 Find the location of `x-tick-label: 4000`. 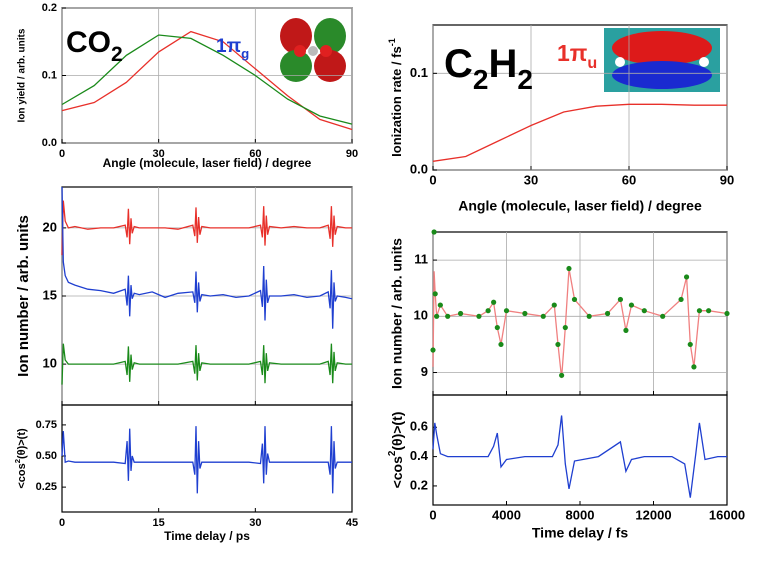

x-tick-label: 4000 is located at coordinates (506, 514).